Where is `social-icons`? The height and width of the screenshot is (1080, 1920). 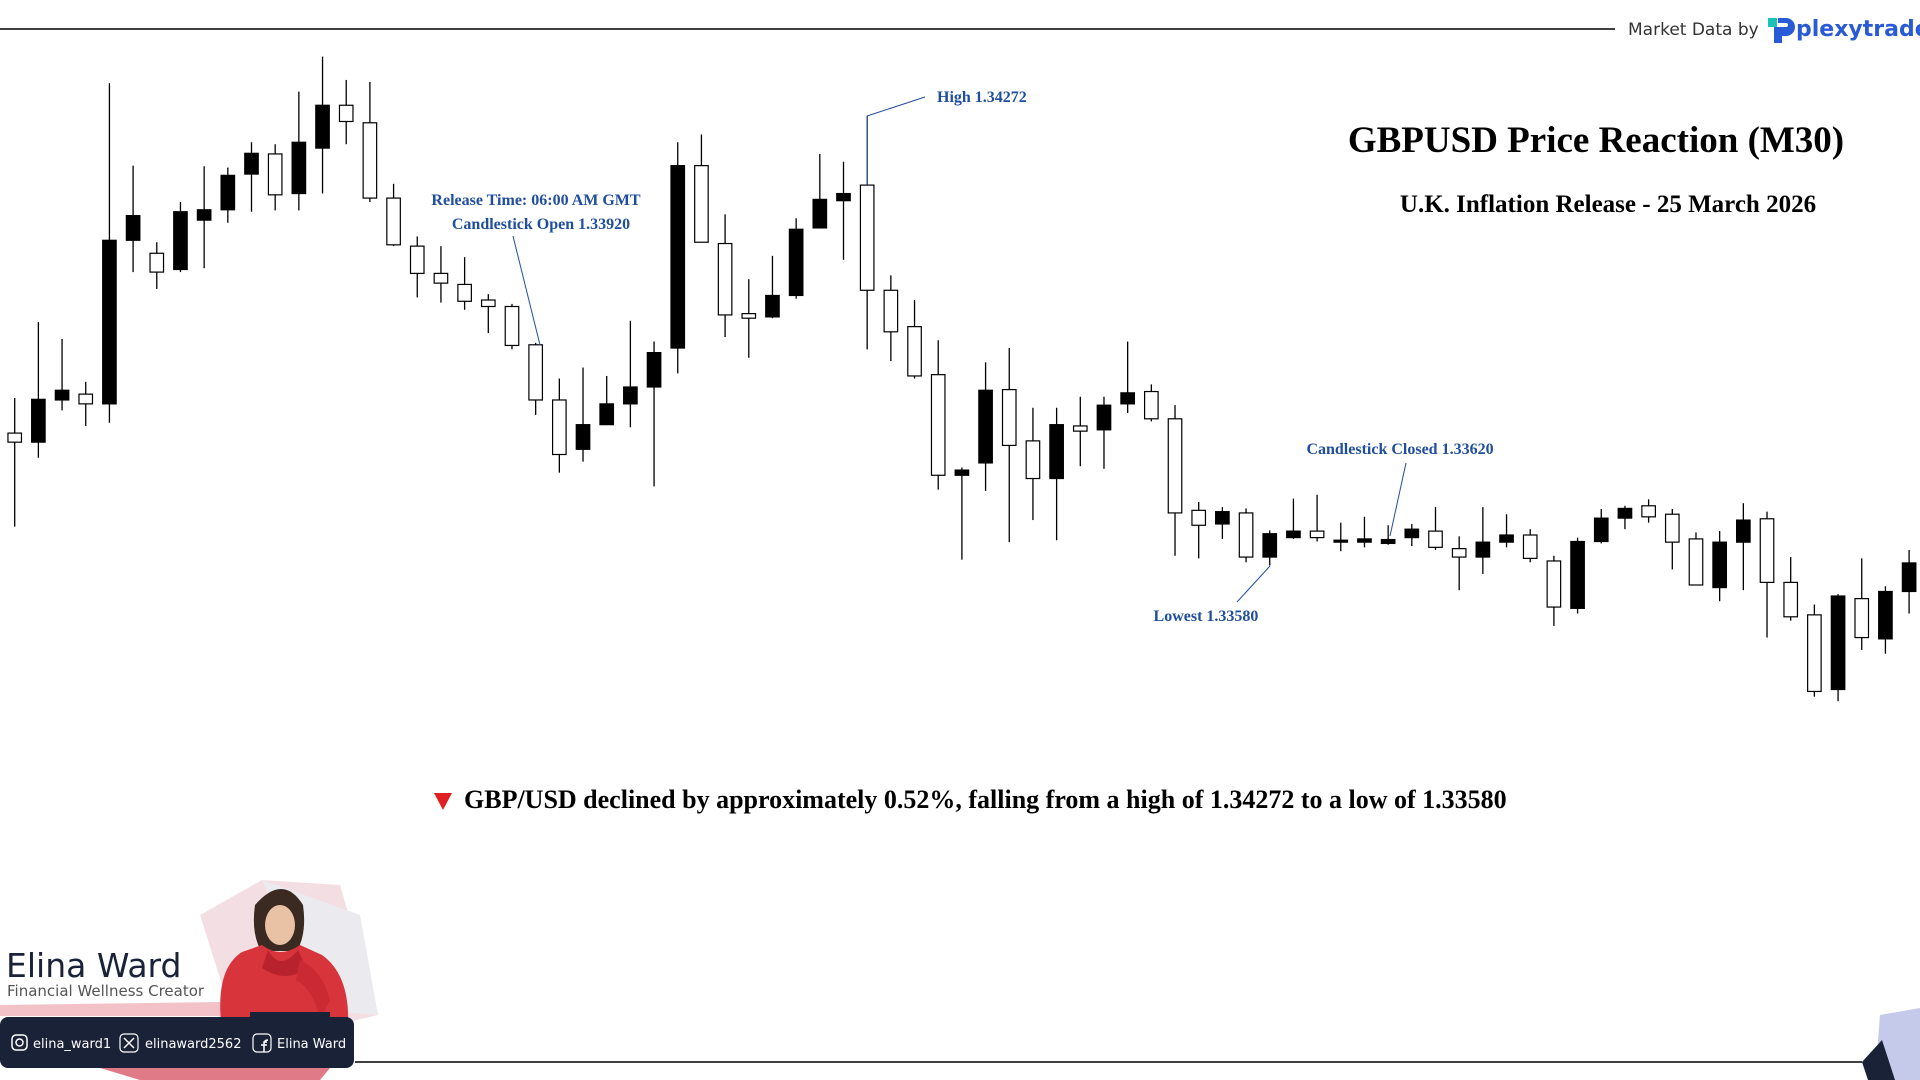 social-icons is located at coordinates (141, 1043).